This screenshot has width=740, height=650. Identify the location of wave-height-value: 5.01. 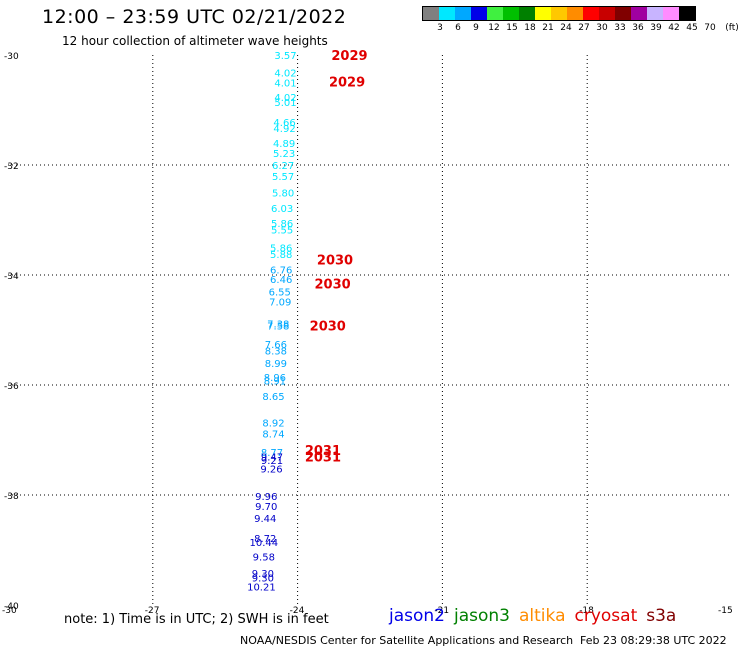
(285, 103).